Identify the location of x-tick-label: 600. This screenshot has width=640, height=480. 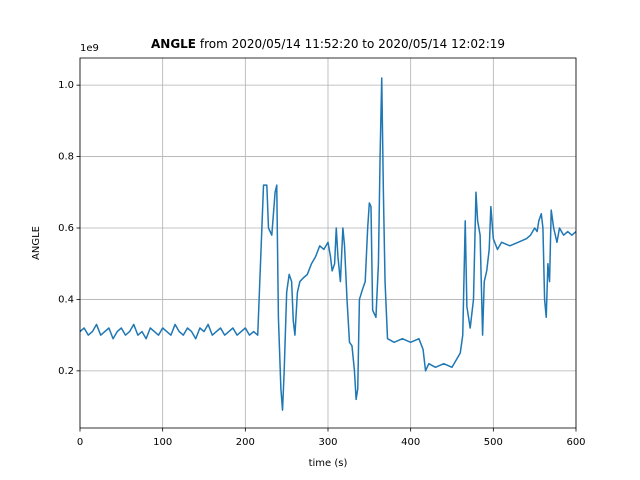
(575, 442).